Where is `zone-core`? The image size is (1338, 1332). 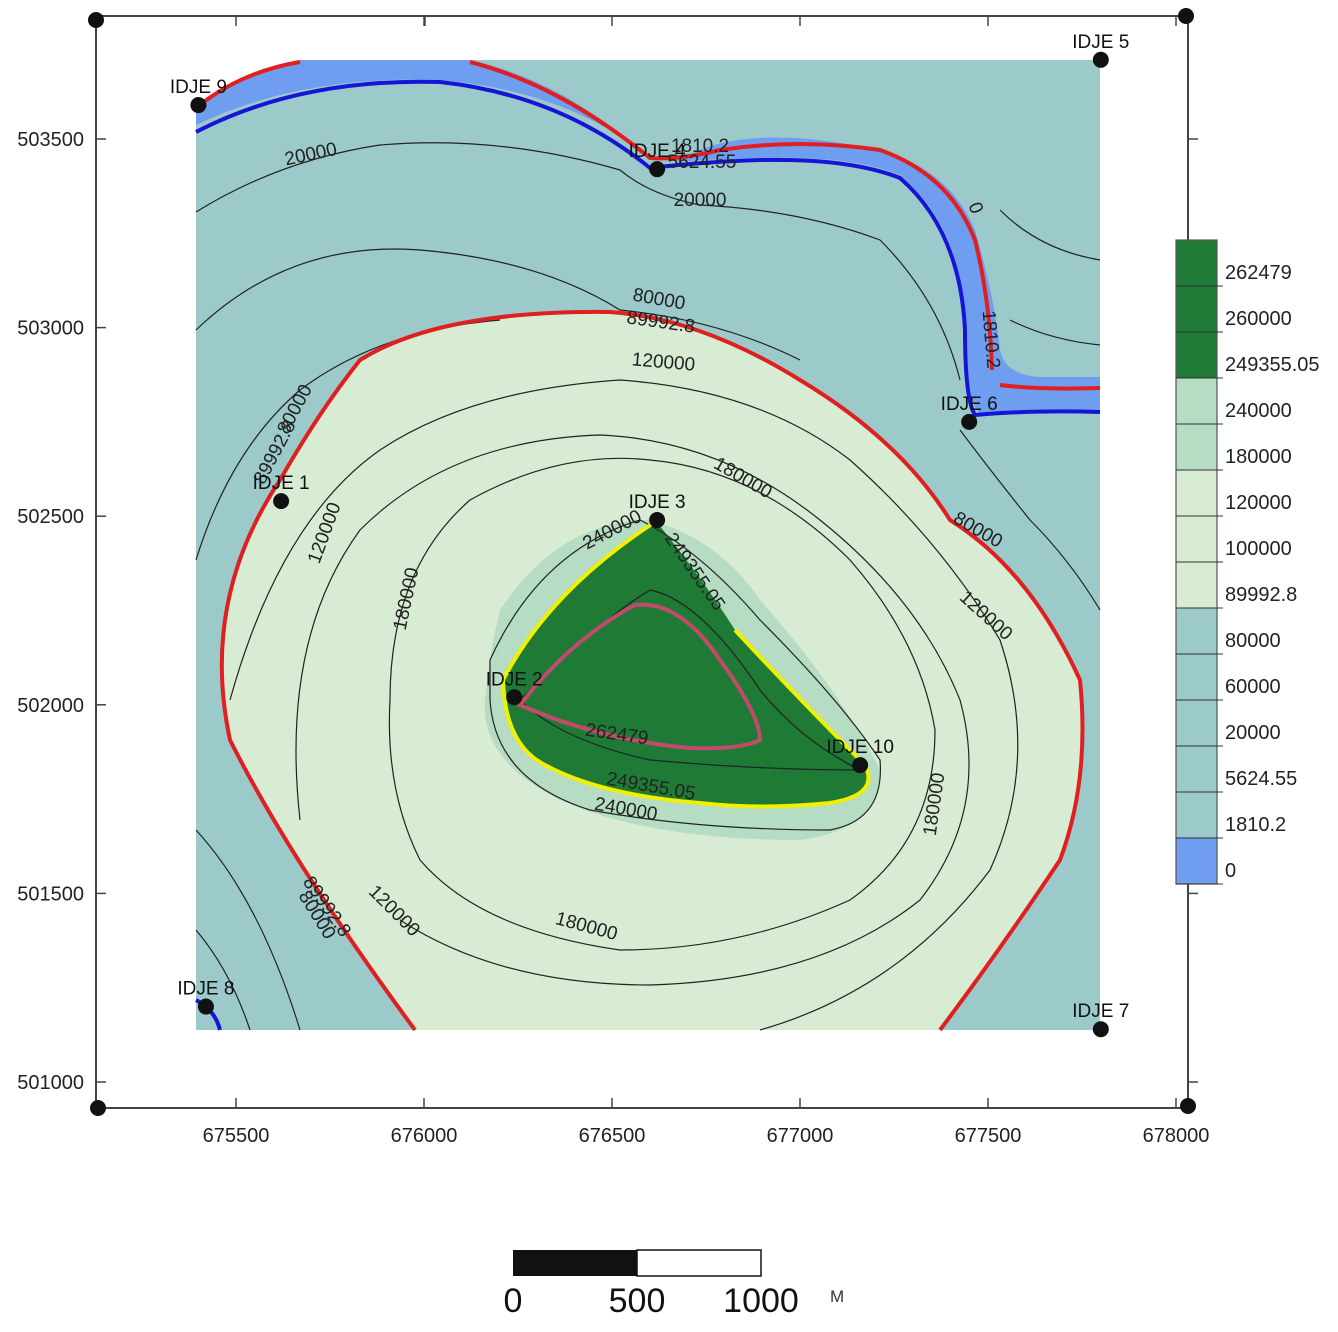 zone-core is located at coordinates (686, 663).